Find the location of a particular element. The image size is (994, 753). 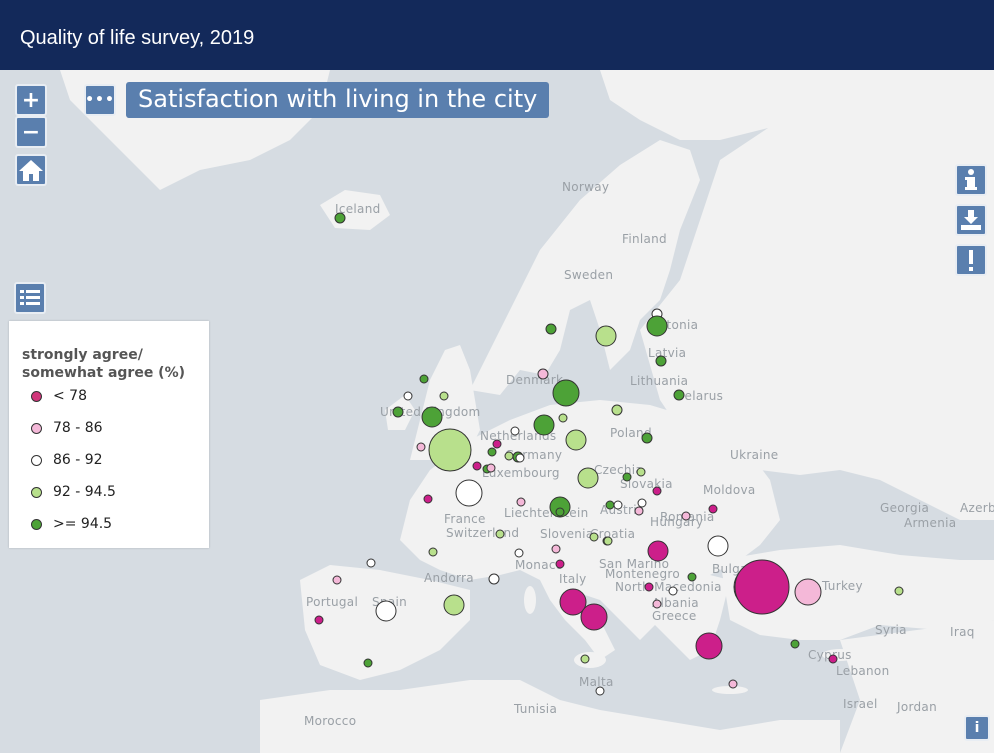

legend-title: strongly agree/ somewhat agree (%) is located at coordinates (104, 364).